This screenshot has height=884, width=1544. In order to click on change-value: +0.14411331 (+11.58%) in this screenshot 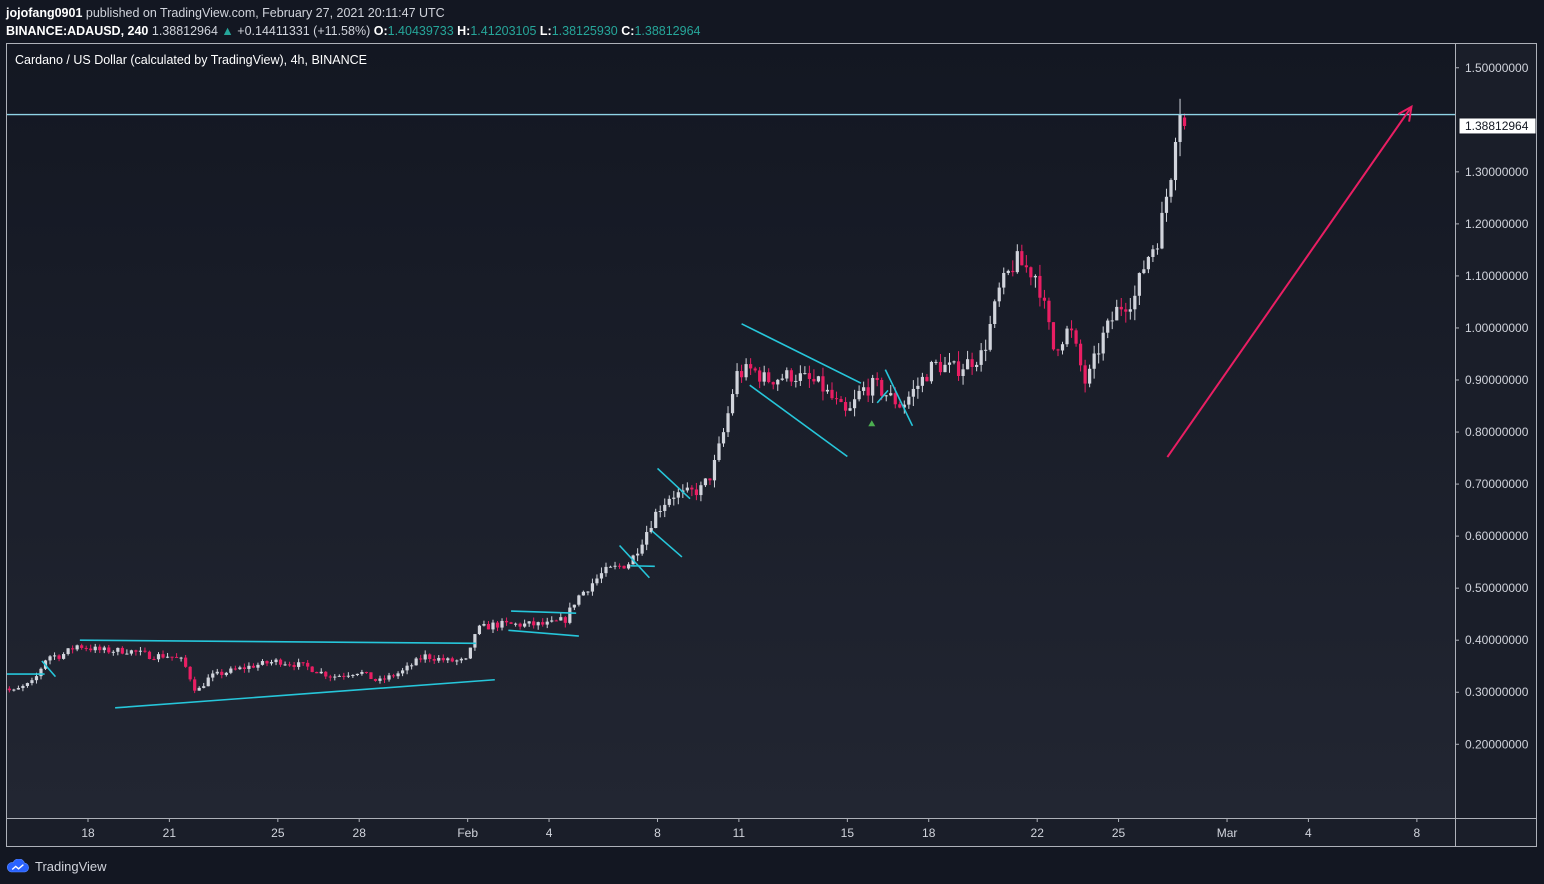, I will do `click(304, 31)`.